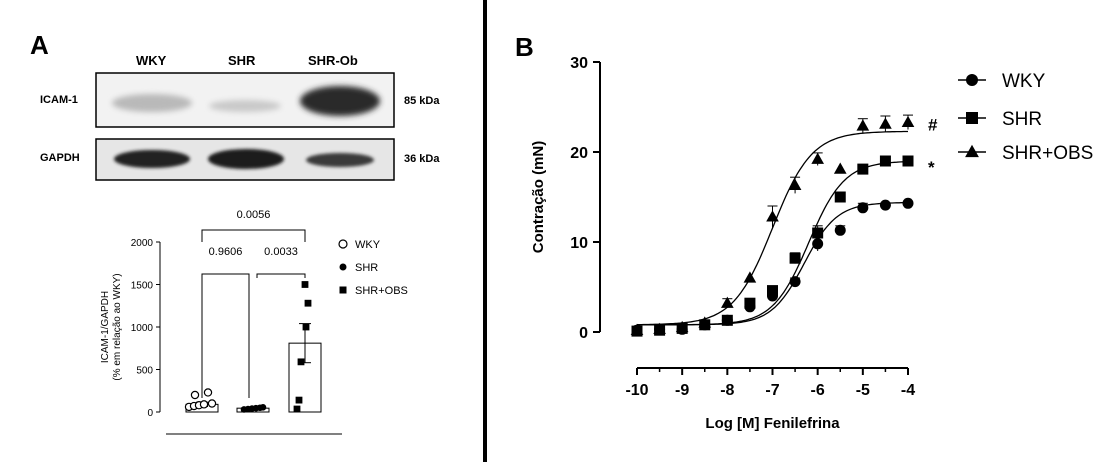  What do you see at coordinates (1047, 153) in the screenshot?
I see `chart-b-legend-label: SHR+OBS` at bounding box center [1047, 153].